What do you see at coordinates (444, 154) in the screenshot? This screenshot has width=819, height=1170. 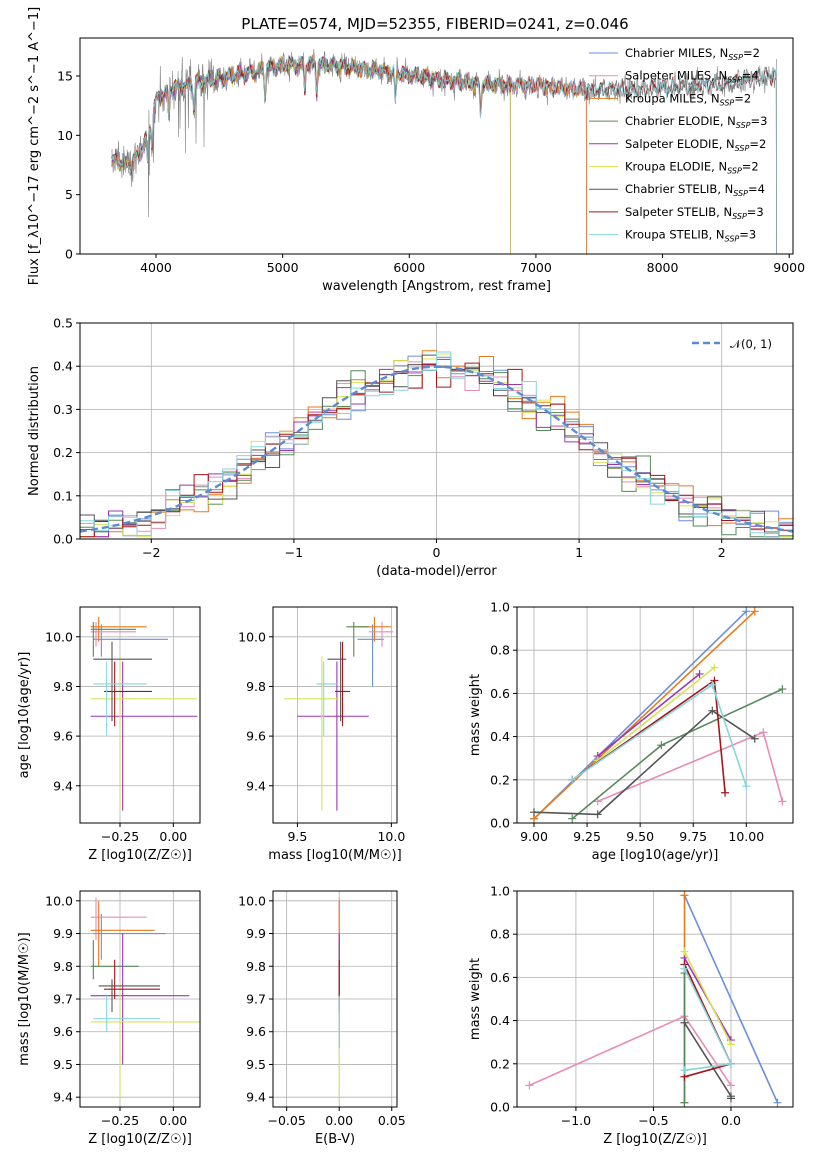 I see `model-spectrum` at bounding box center [444, 154].